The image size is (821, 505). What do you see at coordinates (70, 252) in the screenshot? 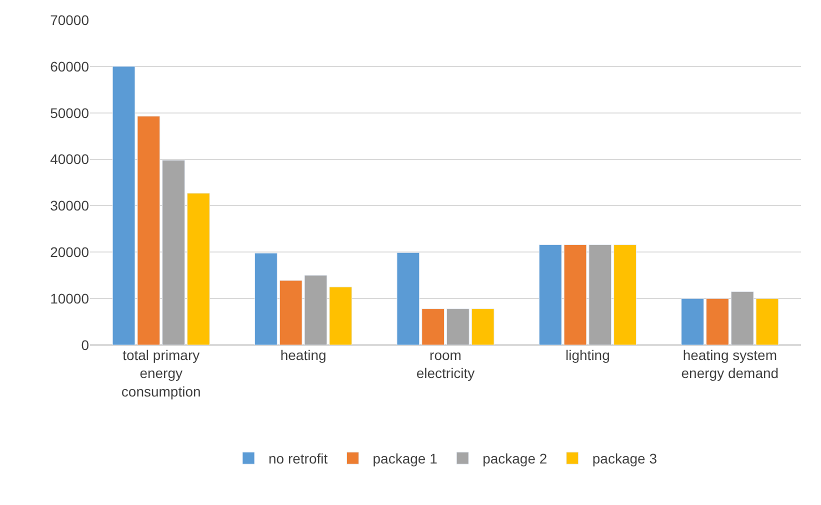
I see `y-tick-label: 20000` at bounding box center [70, 252].